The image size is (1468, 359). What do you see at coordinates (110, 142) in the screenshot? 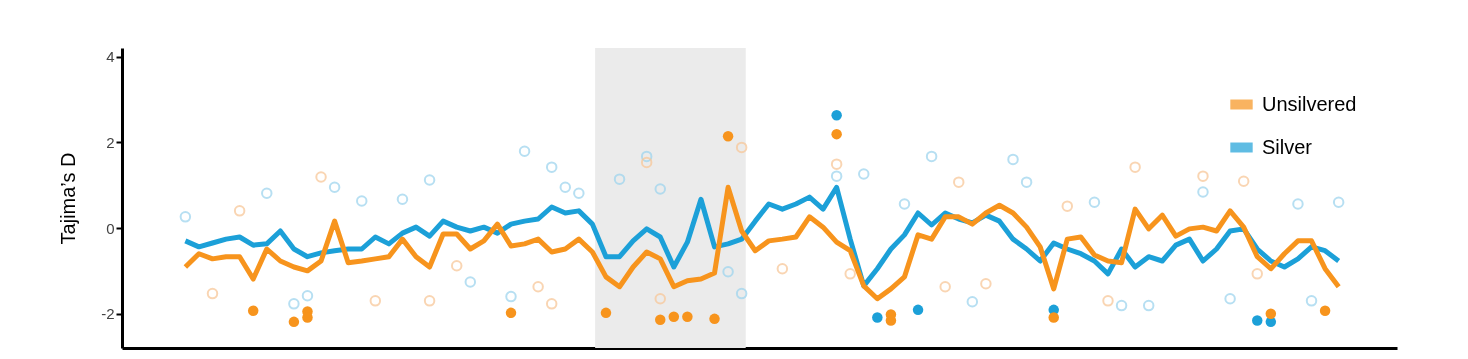
I see `y-tick-label: 2` at bounding box center [110, 142].